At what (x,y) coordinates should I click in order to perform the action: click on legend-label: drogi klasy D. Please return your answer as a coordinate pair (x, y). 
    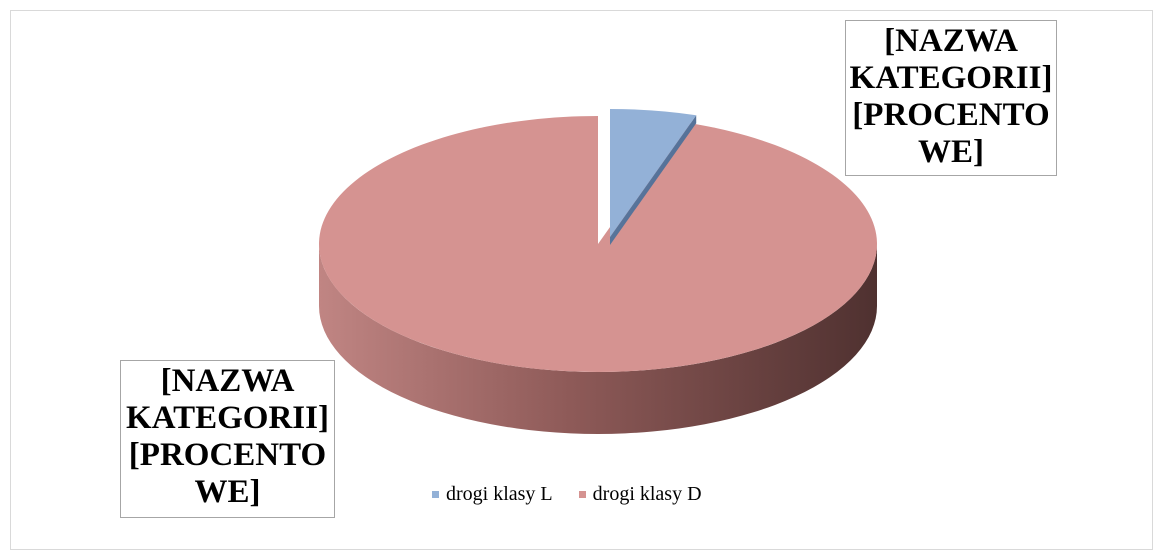
    Looking at the image, I should click on (647, 493).